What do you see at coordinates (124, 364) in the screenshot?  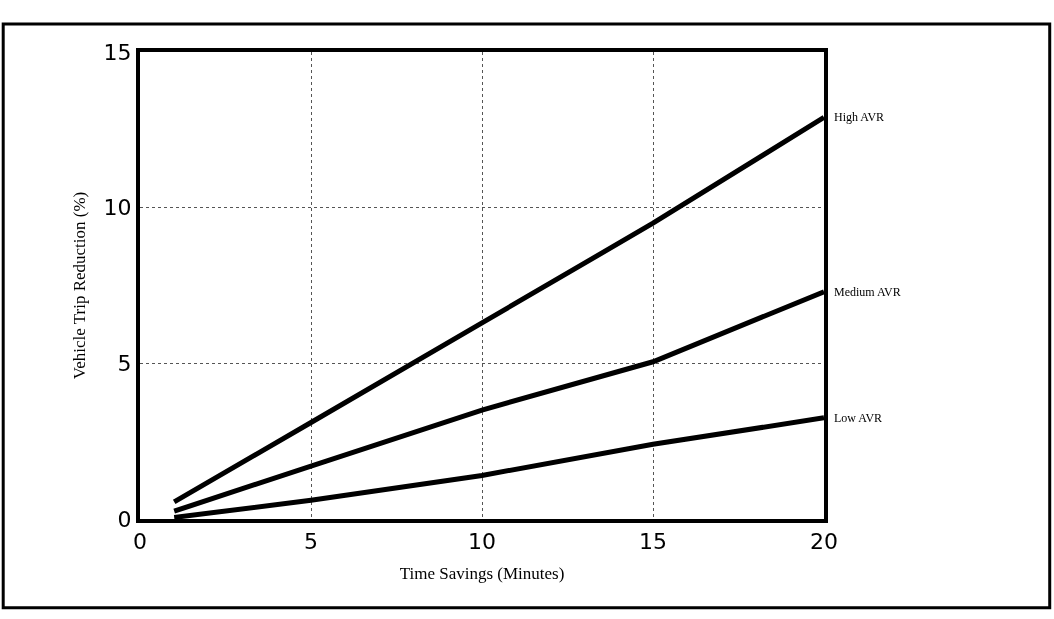 I see `y-tick-label: 5` at bounding box center [124, 364].